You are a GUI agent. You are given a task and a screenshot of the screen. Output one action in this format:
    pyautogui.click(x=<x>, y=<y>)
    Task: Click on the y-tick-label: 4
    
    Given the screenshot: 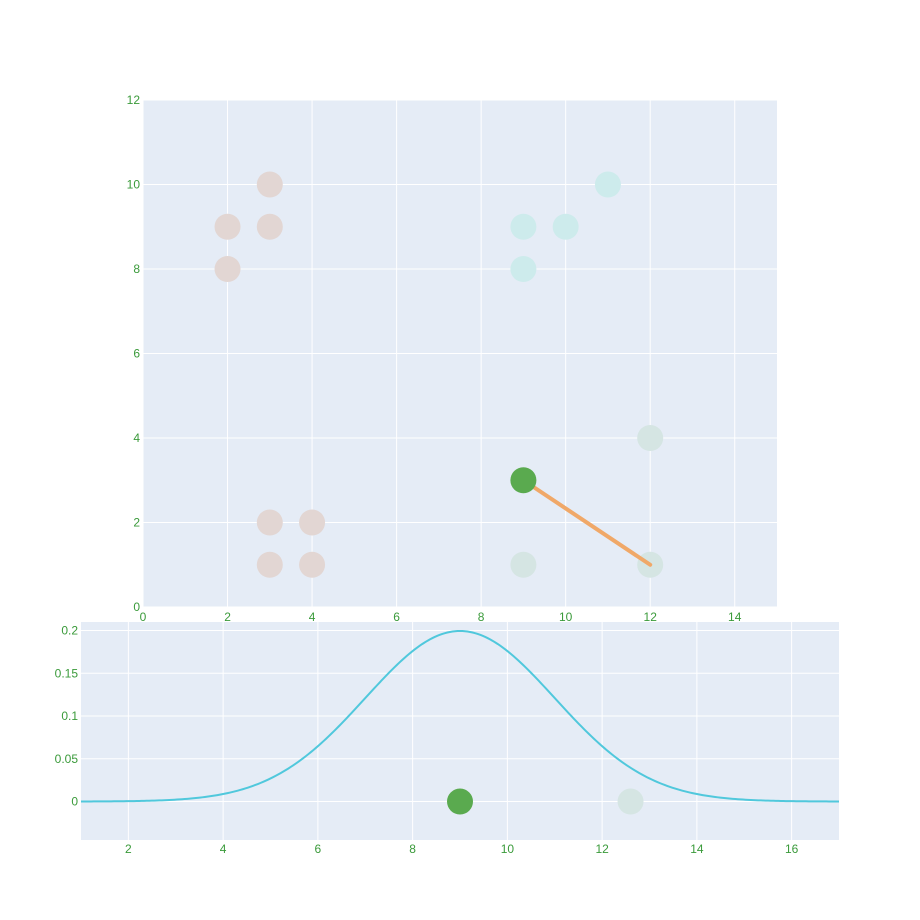 What is the action you would take?
    pyautogui.click(x=136, y=438)
    